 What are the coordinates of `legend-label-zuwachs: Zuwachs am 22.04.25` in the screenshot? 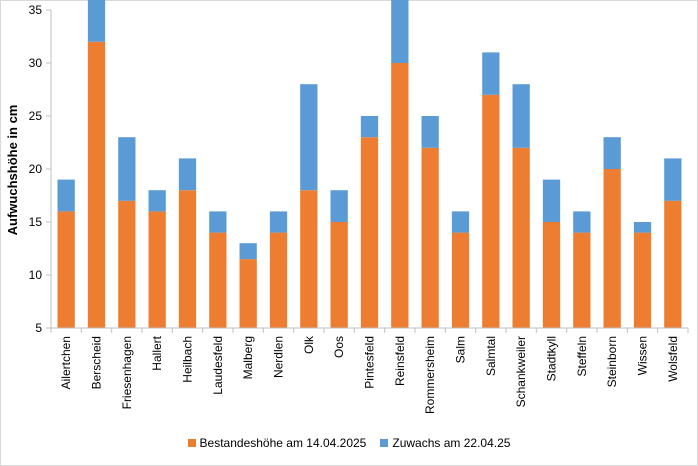 It's located at (451, 443).